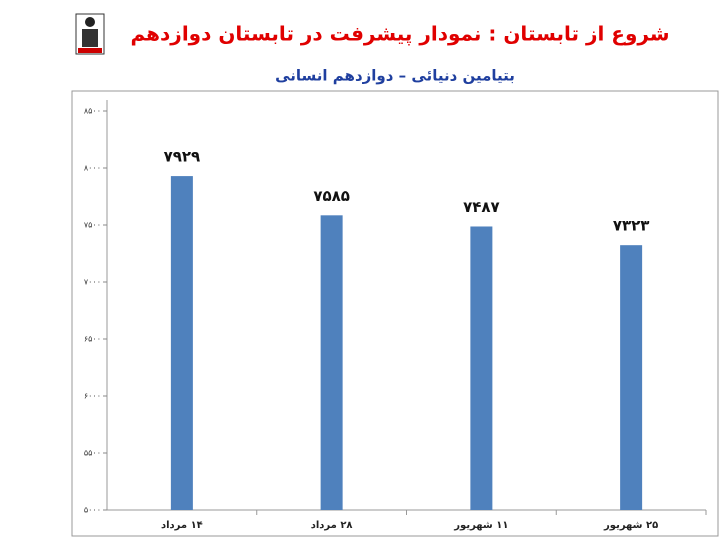 The height and width of the screenshot is (538, 727). Describe the element at coordinates (332, 525) in the screenshot. I see `x-tick-label: ۲۸ مرداد` at that location.